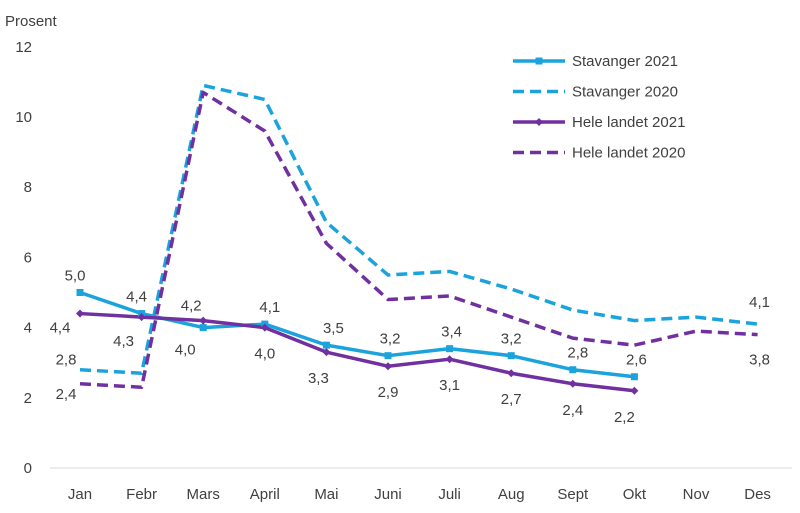 The image size is (800, 513). What do you see at coordinates (511, 494) in the screenshot?
I see `x-tick-label: Aug` at bounding box center [511, 494].